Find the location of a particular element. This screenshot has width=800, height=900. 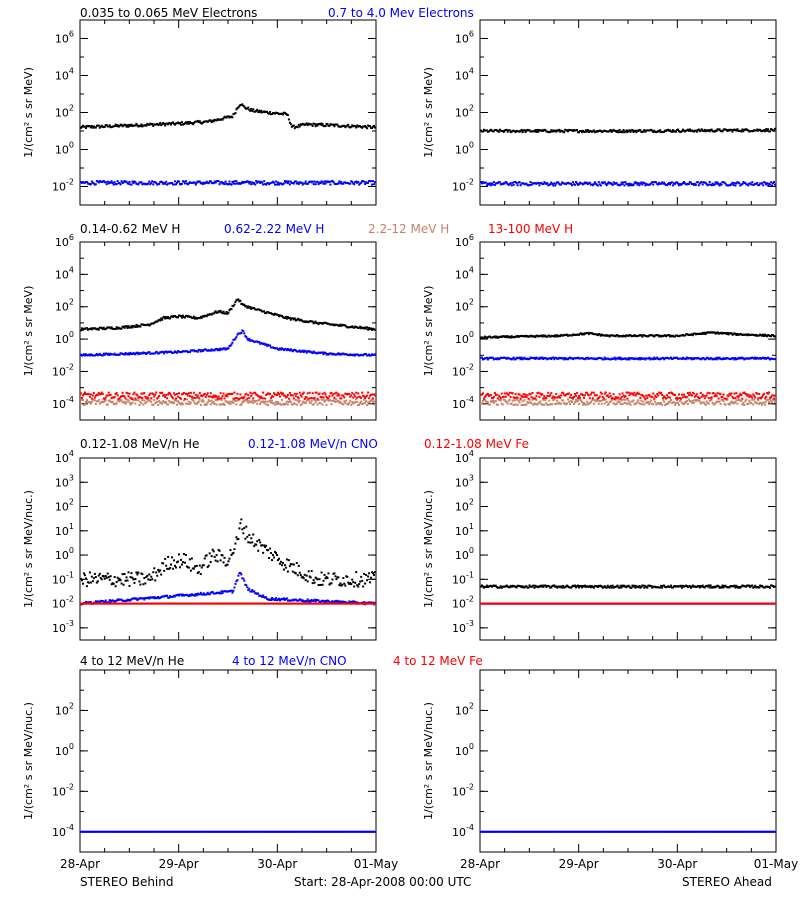

y-axis-label: 1/(cm² s sr MeV) is located at coordinates (28, 112).